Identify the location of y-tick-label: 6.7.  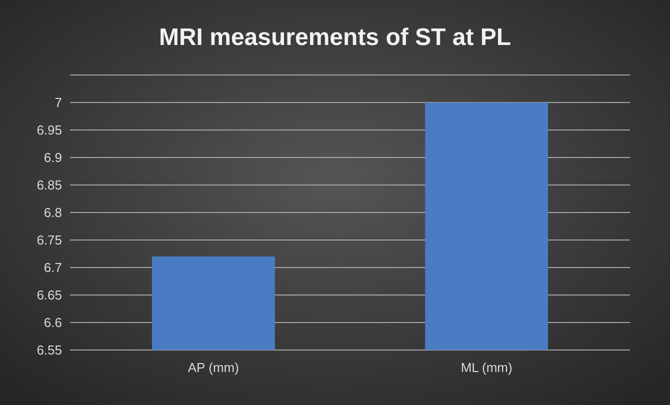
(53, 268).